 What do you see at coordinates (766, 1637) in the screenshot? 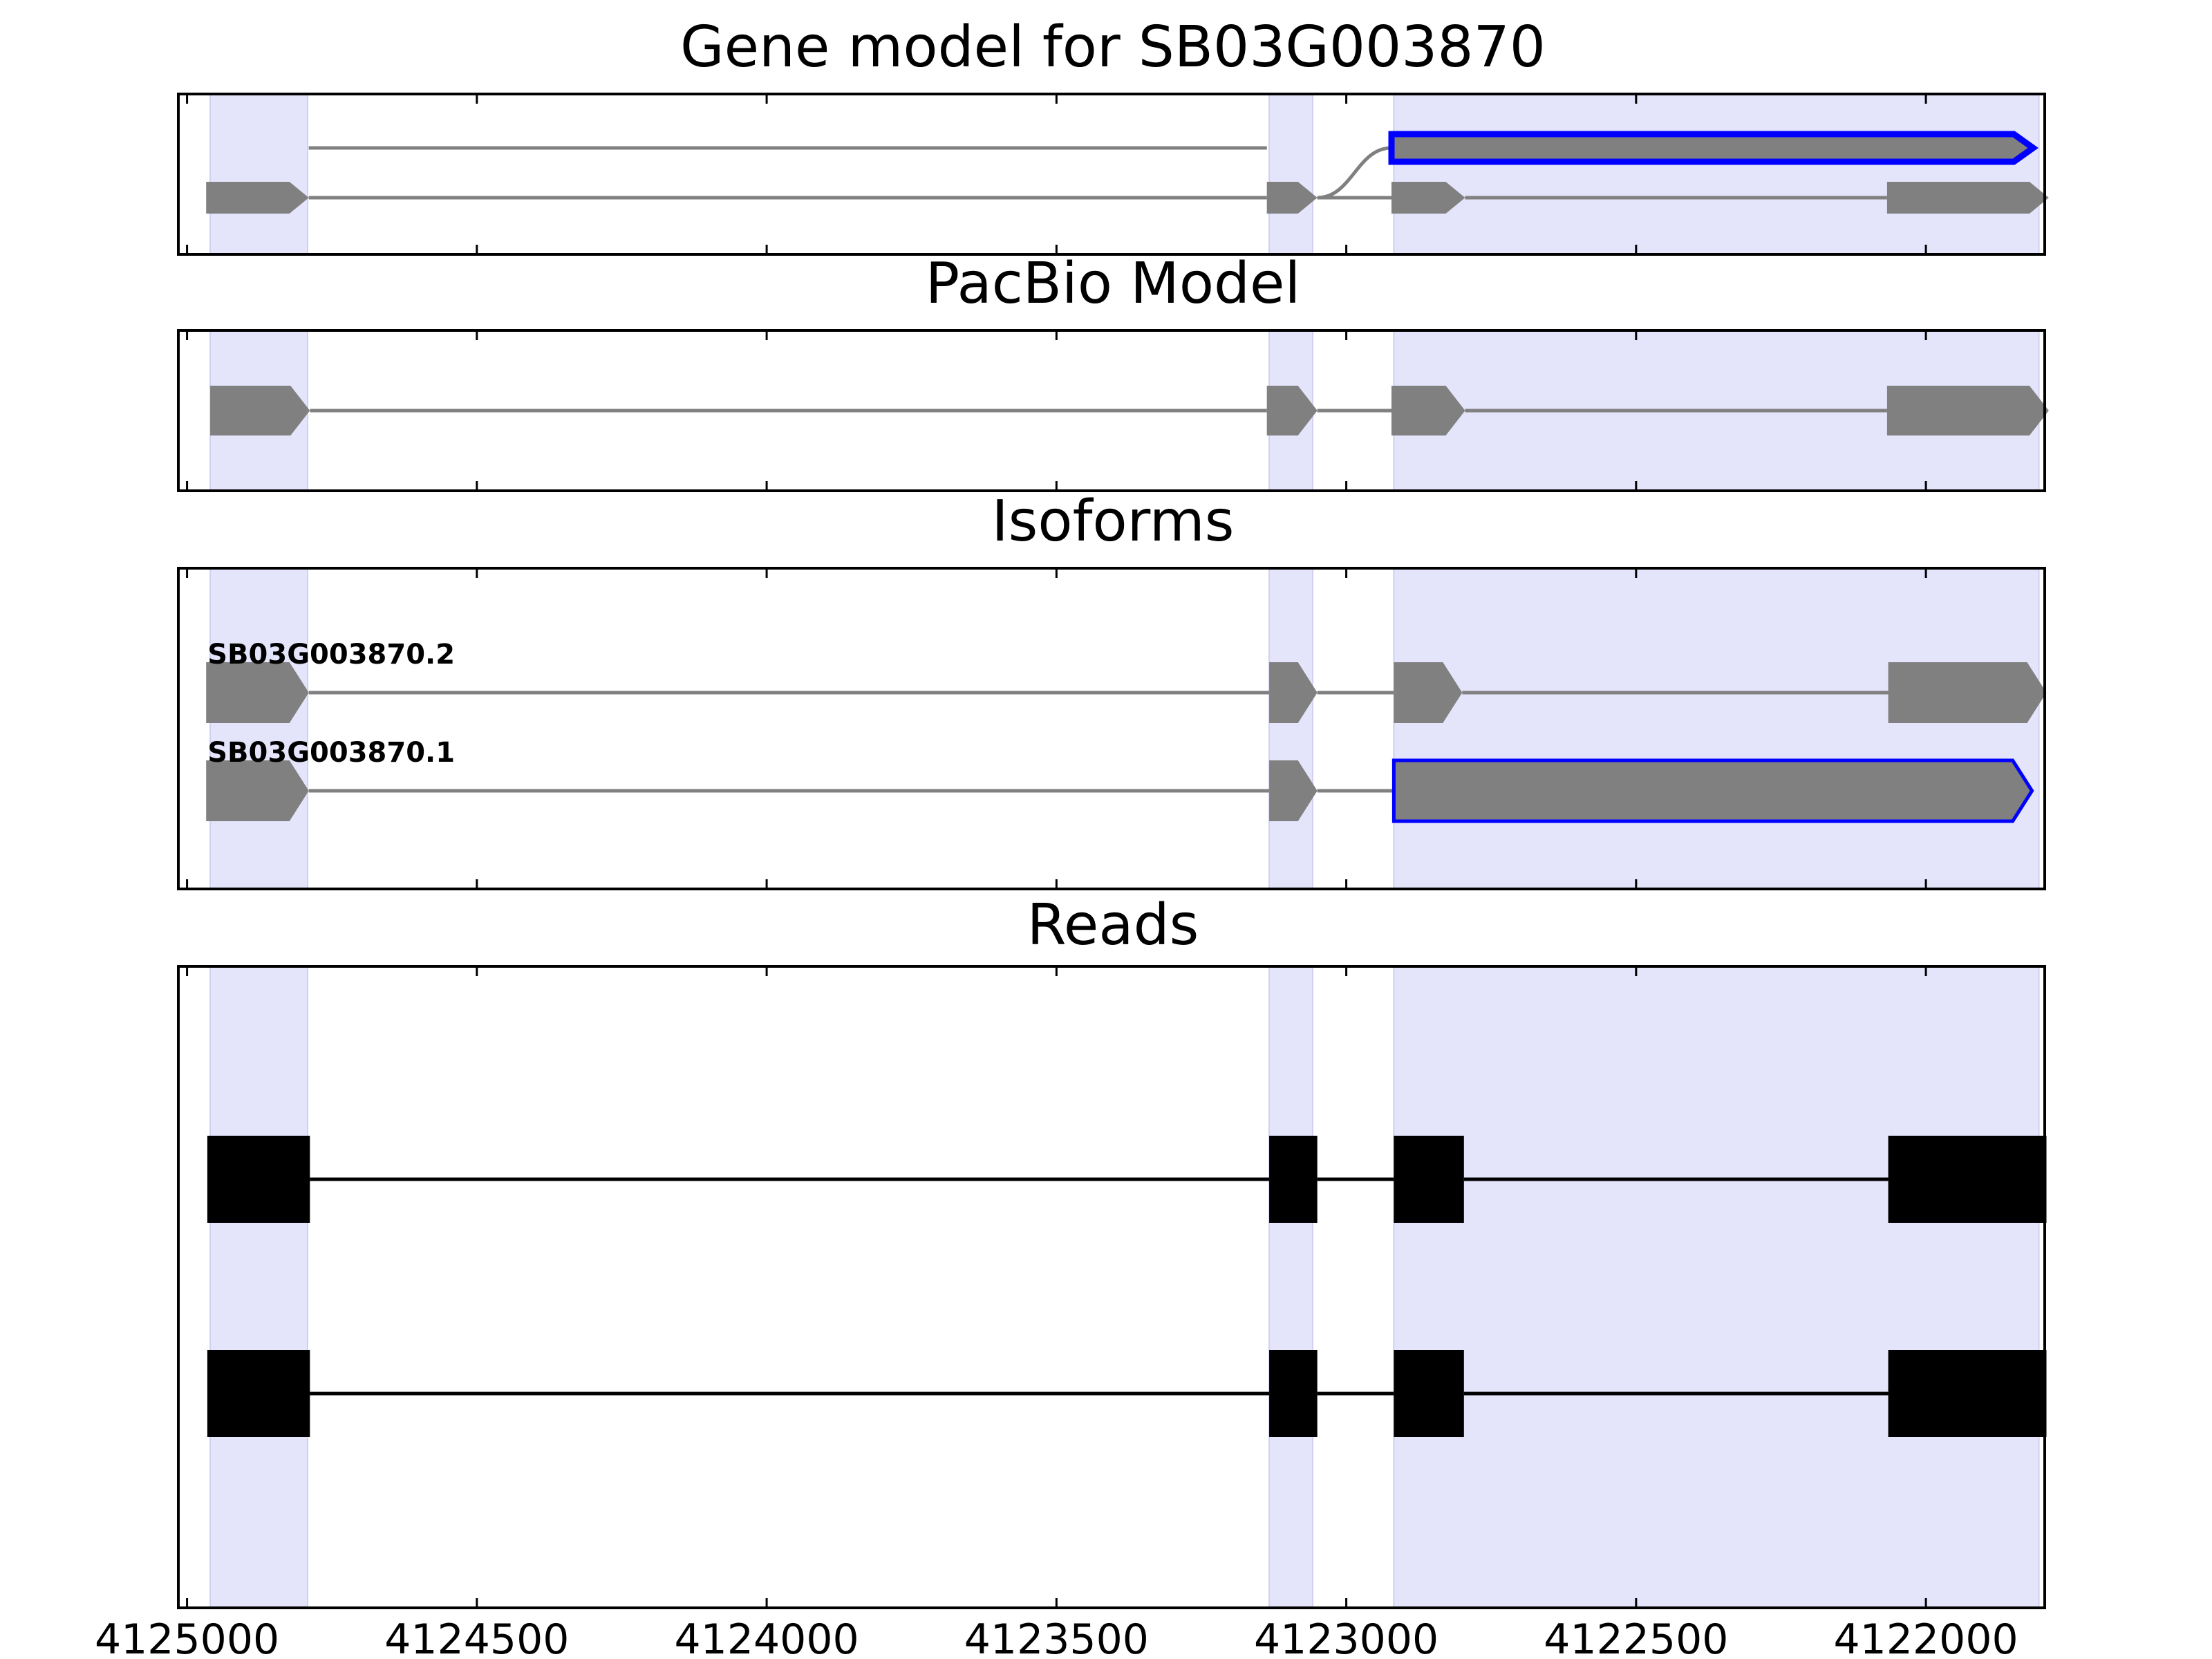
I see `x-tick-label: 4124000` at bounding box center [766, 1637].